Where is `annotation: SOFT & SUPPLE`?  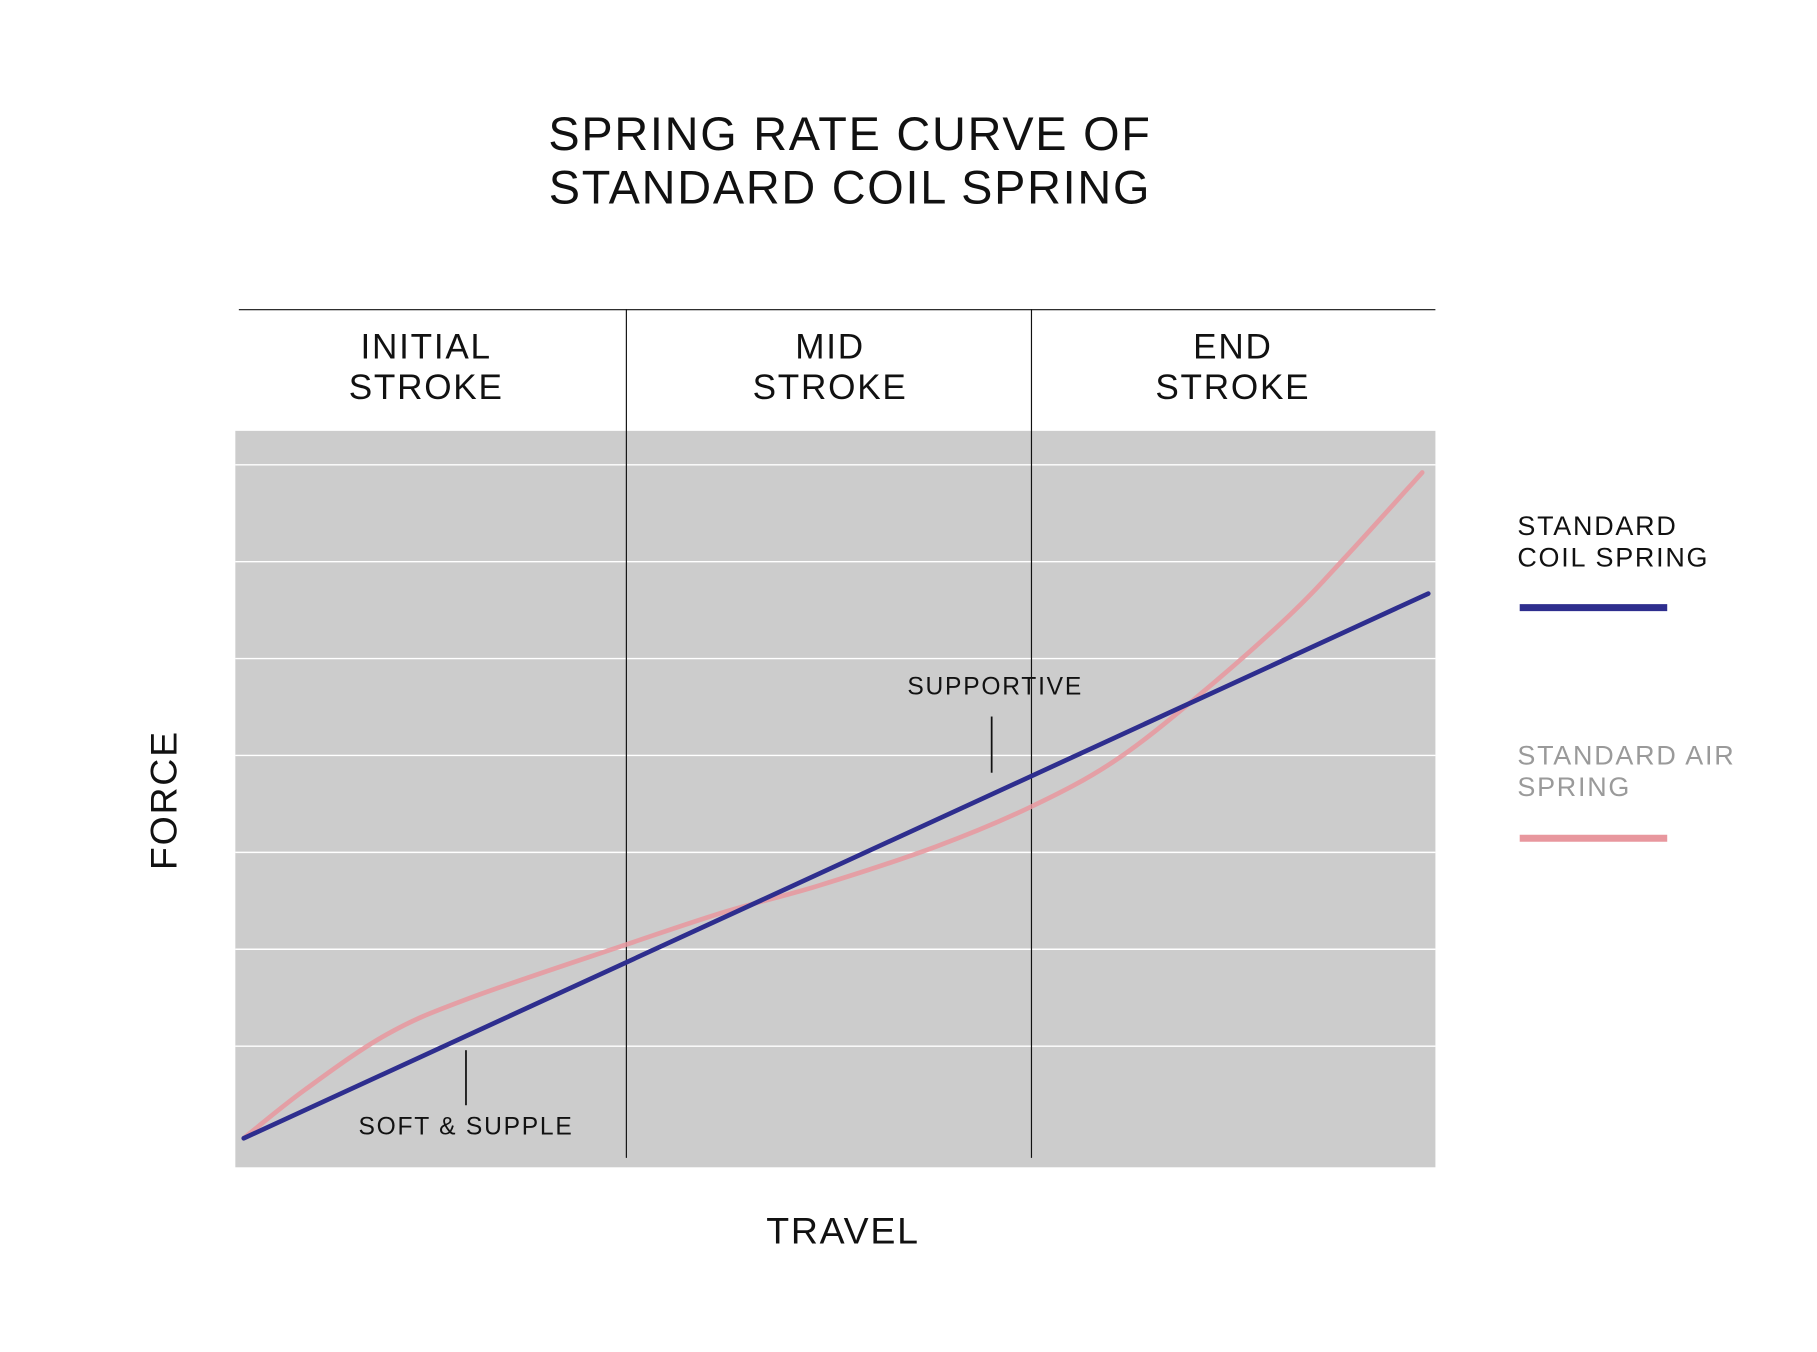
annotation: SOFT & SUPPLE is located at coordinates (466, 1127).